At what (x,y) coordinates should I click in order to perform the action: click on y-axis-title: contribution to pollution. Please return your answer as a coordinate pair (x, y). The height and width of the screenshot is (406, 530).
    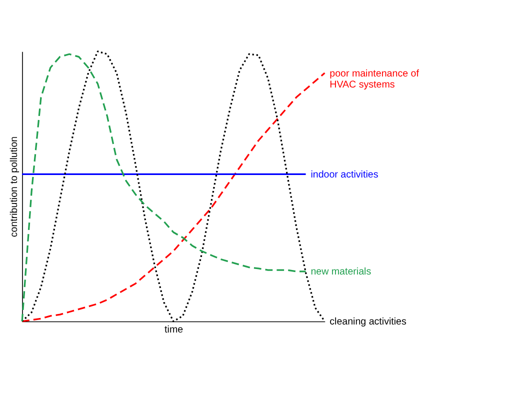
    Looking at the image, I should click on (14, 187).